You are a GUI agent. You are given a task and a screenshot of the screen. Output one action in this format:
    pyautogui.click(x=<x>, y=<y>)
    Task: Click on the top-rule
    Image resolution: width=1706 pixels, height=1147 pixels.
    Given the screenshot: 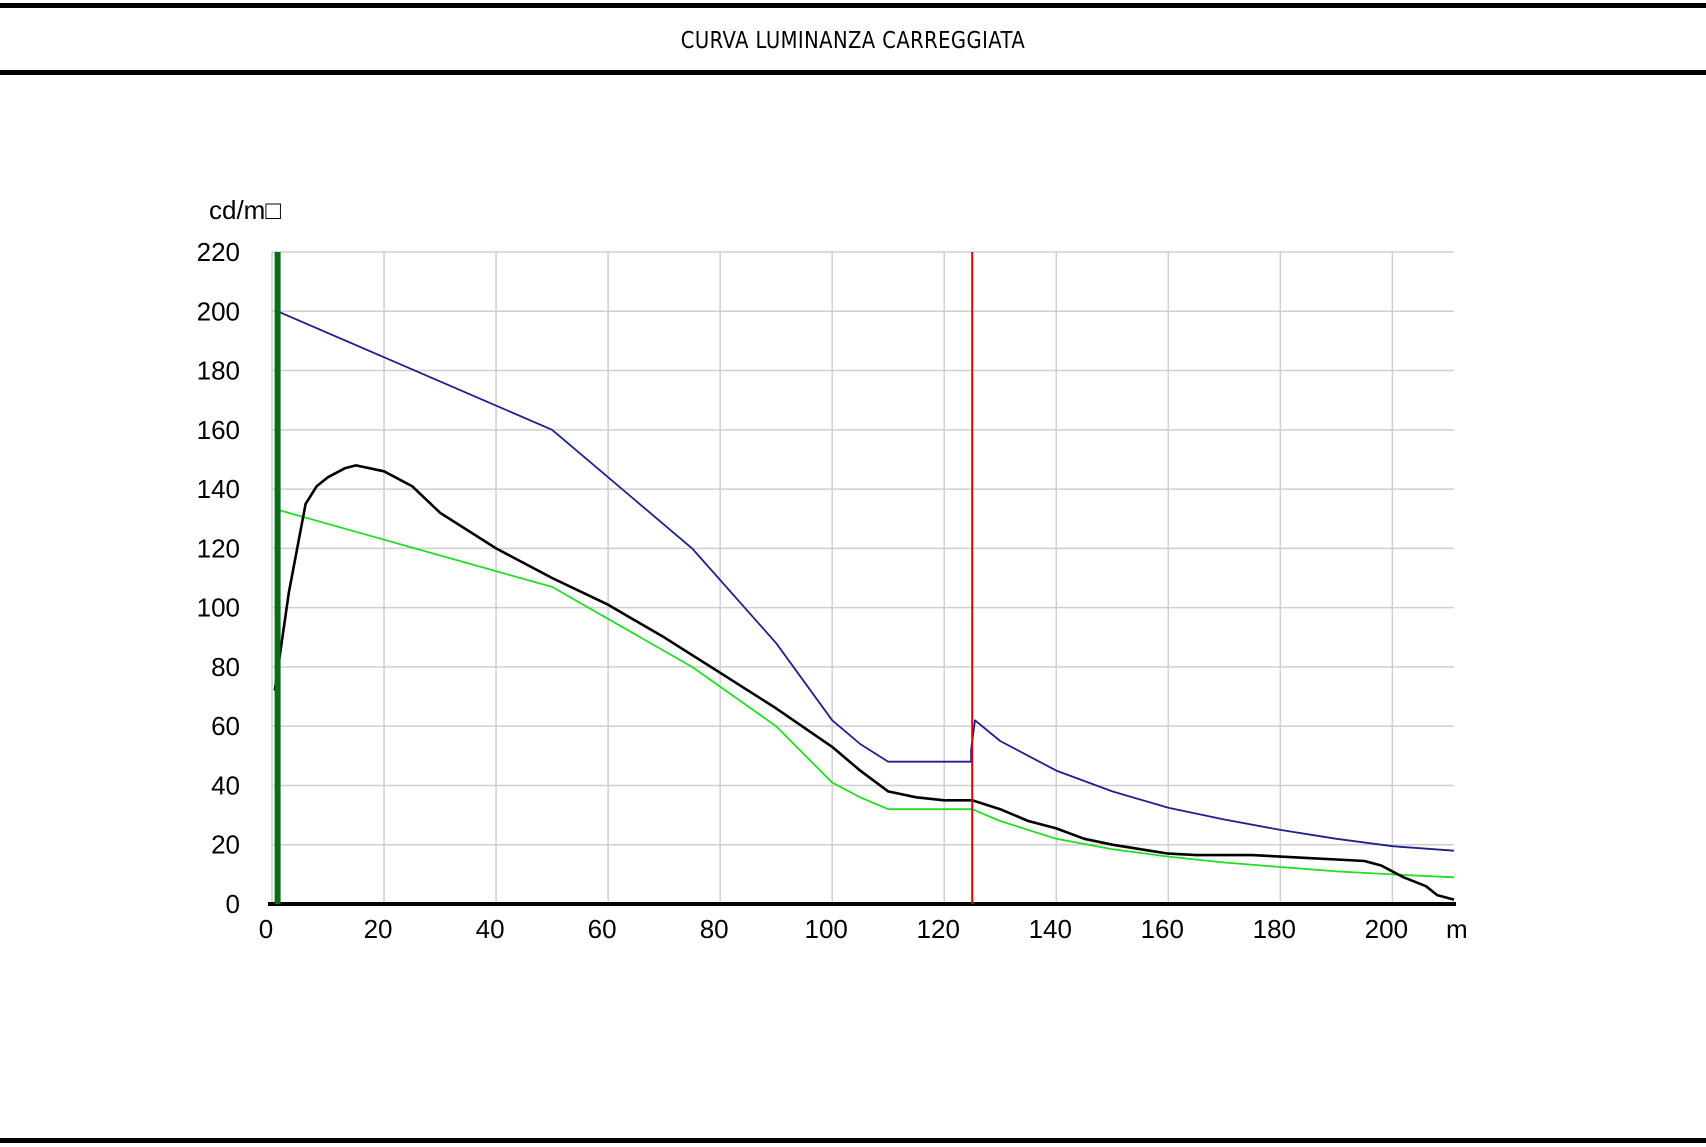 What is the action you would take?
    pyautogui.click(x=853, y=5)
    